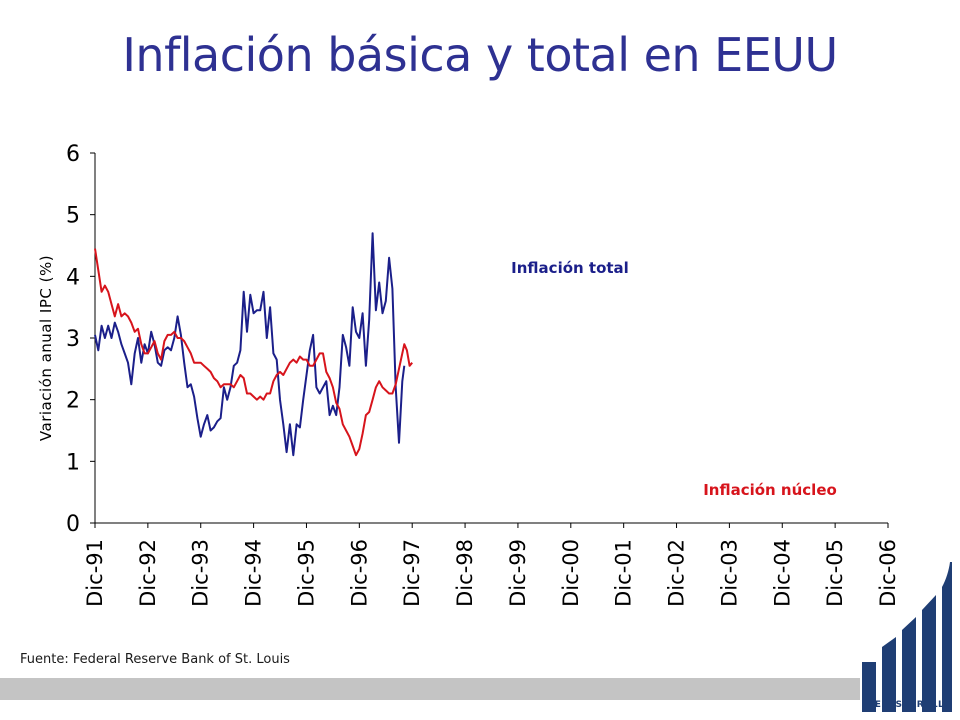 This screenshot has height=720, width=960. I want to click on chart-labels: Inflación total Inflación núcleo, so click(674, 379).